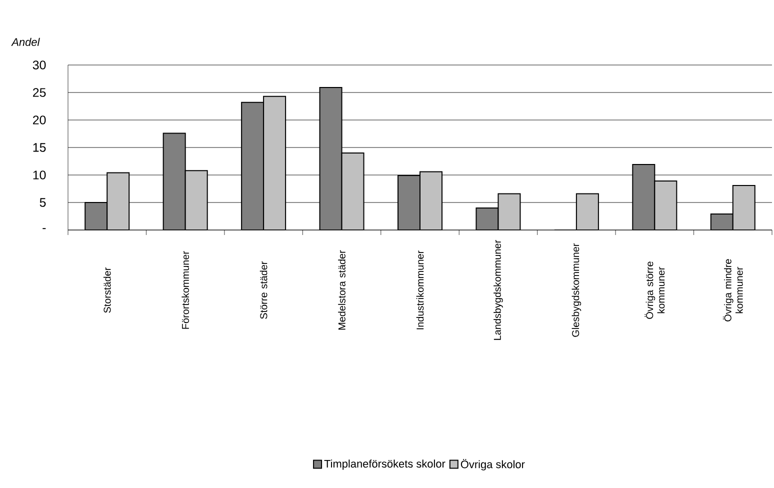 This screenshot has width=774, height=488. I want to click on x-tick-label: Landsbygdskommuner, so click(498, 290).